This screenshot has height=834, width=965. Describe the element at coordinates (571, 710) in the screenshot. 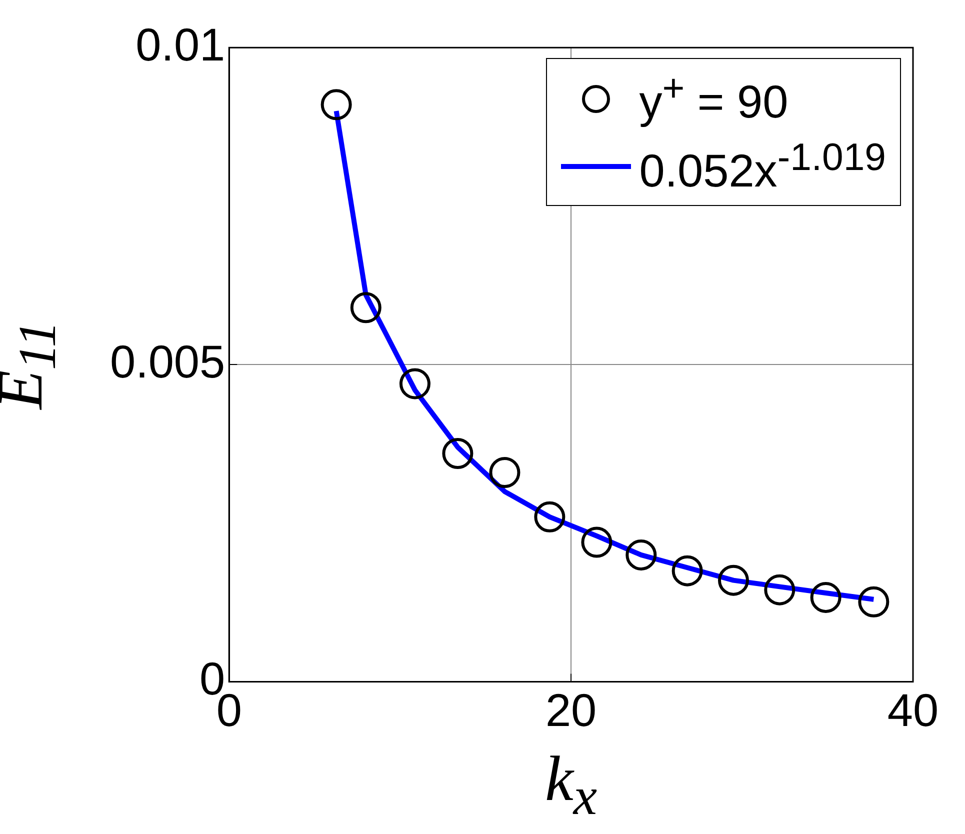

I see `x-tick-label: 20` at that location.